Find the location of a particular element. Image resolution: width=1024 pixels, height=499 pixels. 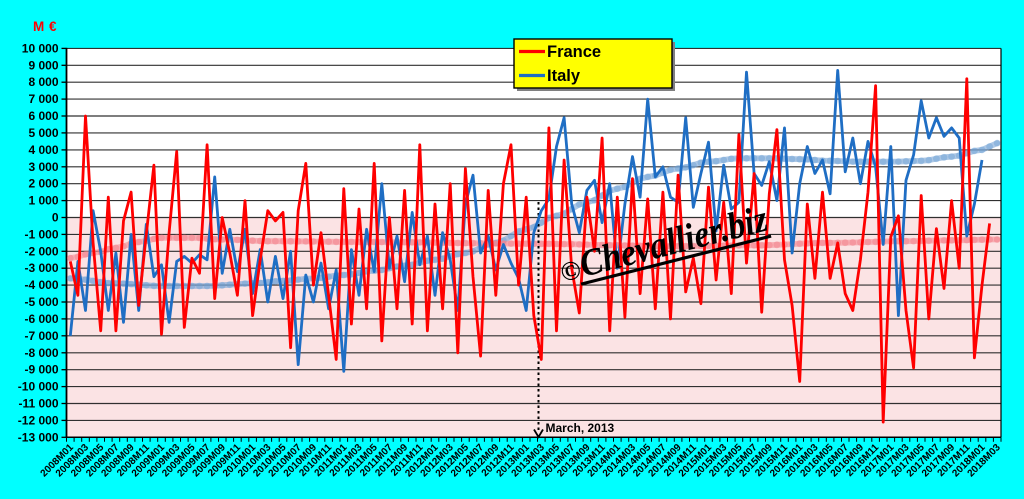

svg-text: -12 000 is located at coordinates (38, 420).